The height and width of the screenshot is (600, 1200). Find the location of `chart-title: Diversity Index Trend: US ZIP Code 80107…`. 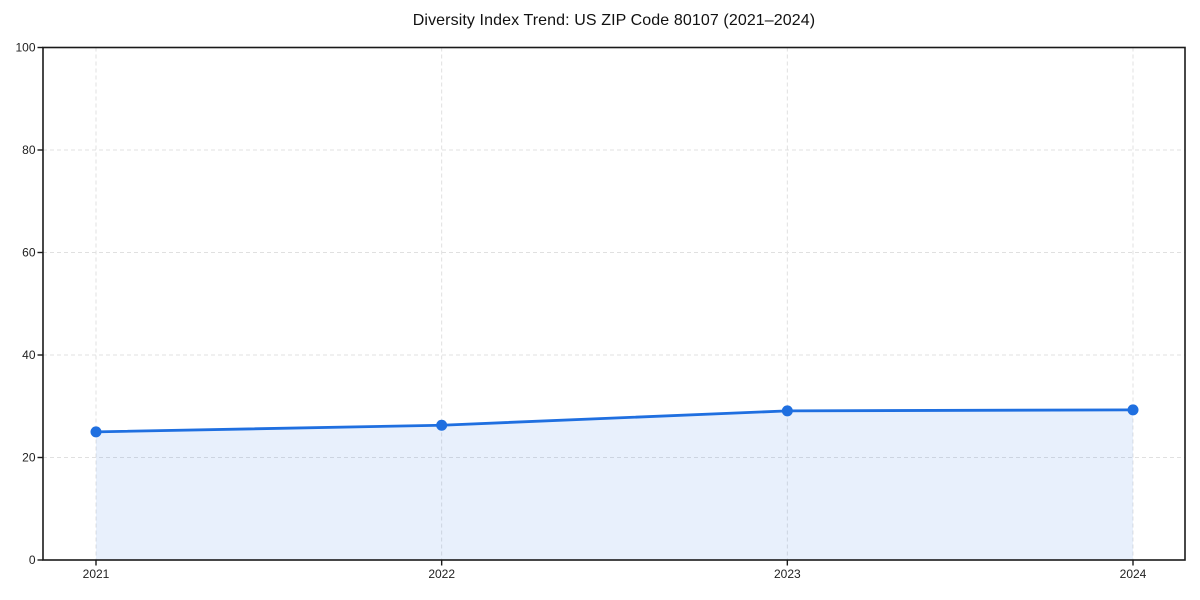

chart-title: Diversity Index Trend: US ZIP Code 80107… is located at coordinates (614, 20).